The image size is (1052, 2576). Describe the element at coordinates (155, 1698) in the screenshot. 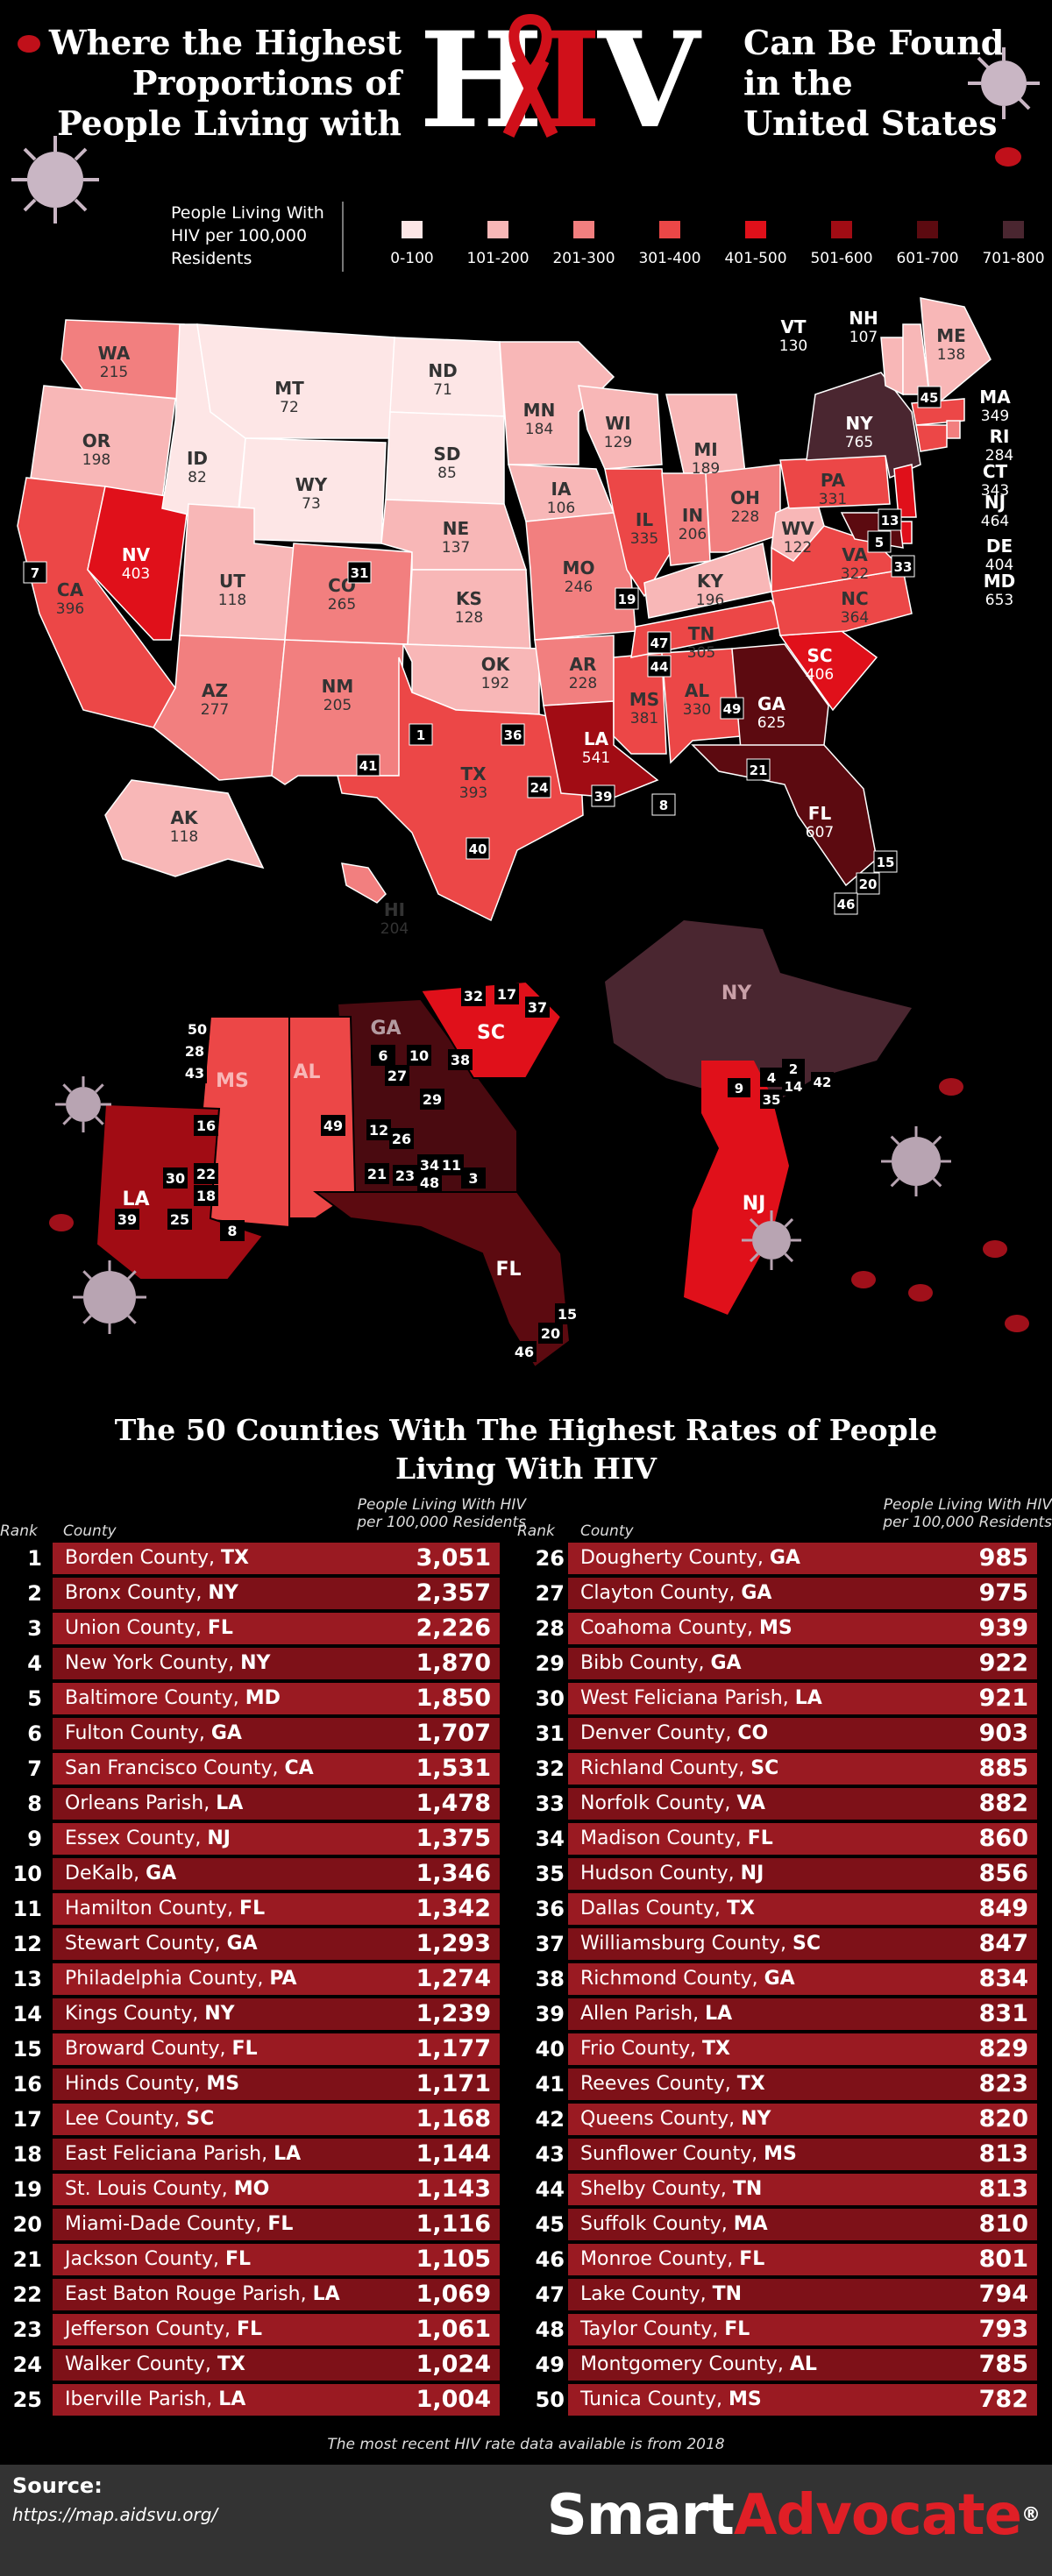

I see `county-name: Baltimore County,` at that location.